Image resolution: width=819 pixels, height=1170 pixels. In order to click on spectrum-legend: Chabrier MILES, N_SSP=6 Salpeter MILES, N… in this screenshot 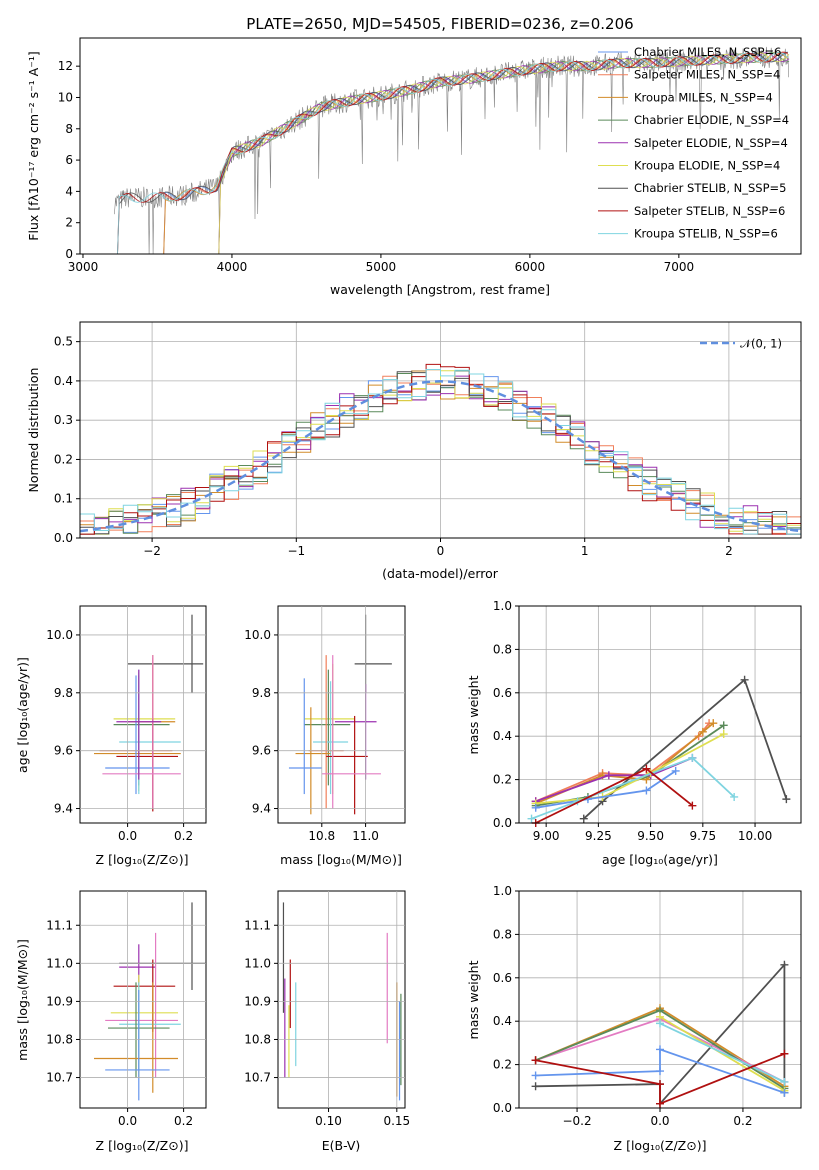, I will do `click(693, 143)`.